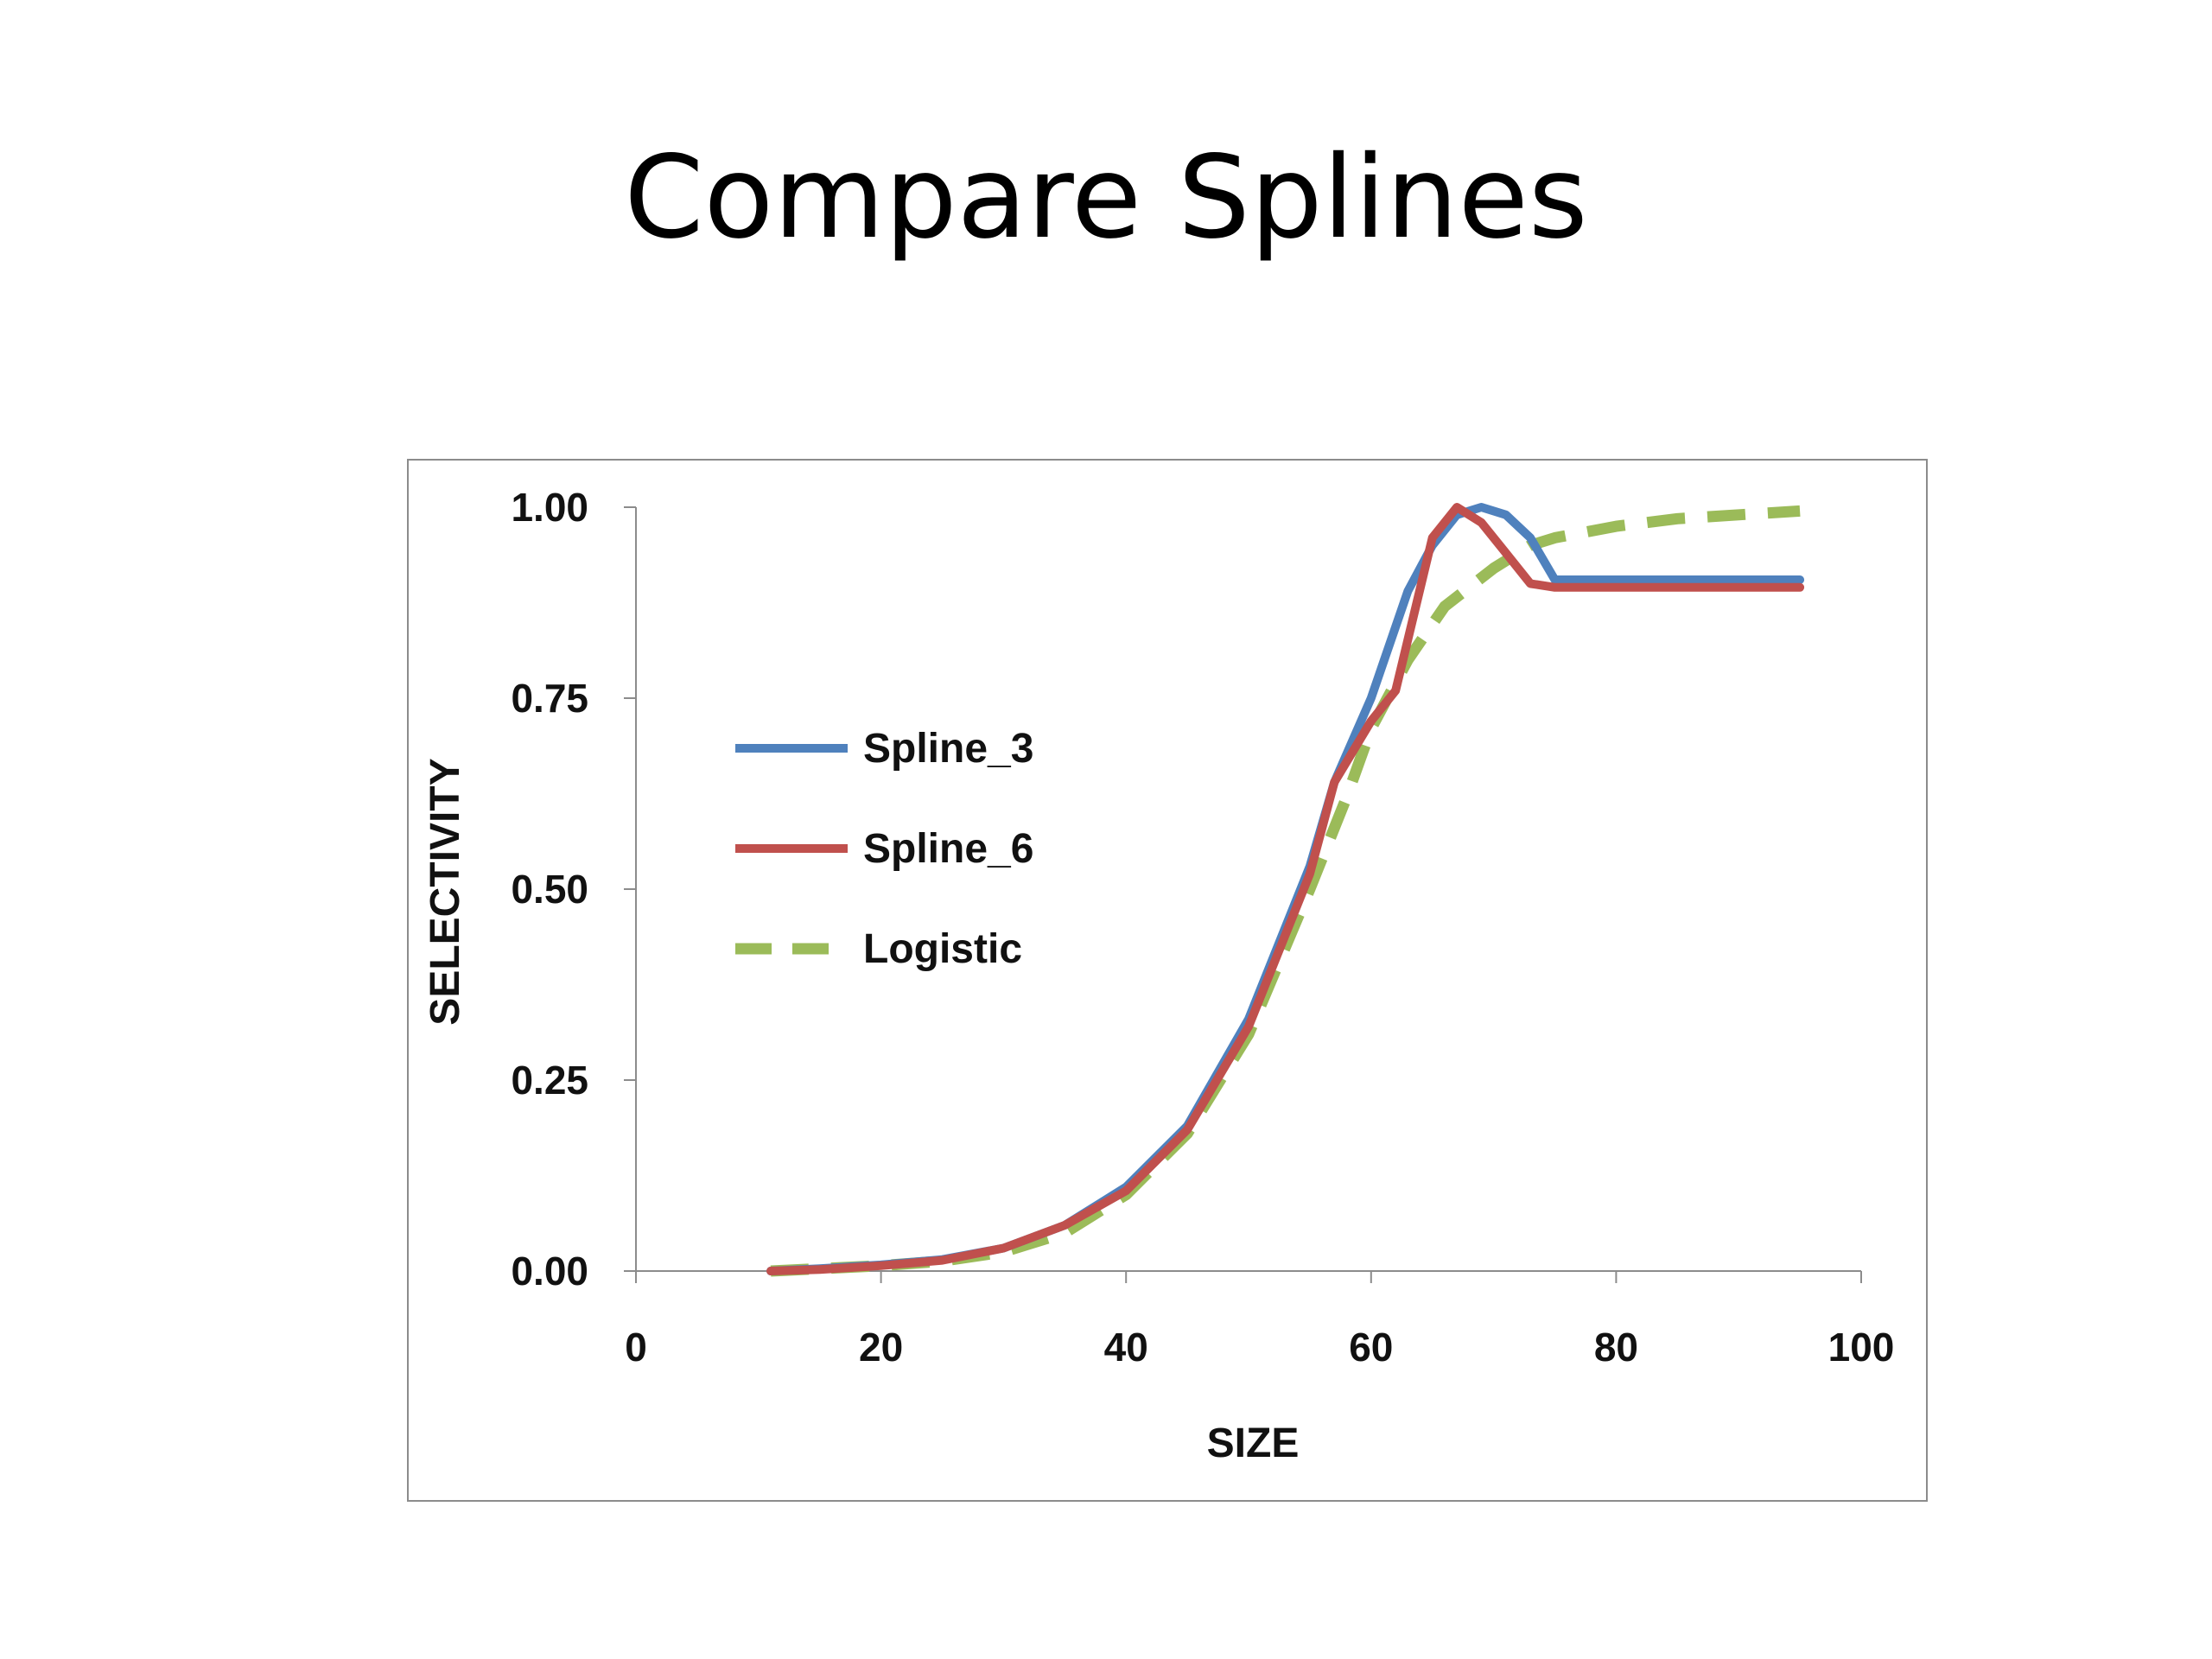 Image resolution: width=2212 pixels, height=1659 pixels. I want to click on slide-title: Compare Splines, so click(1106, 197).